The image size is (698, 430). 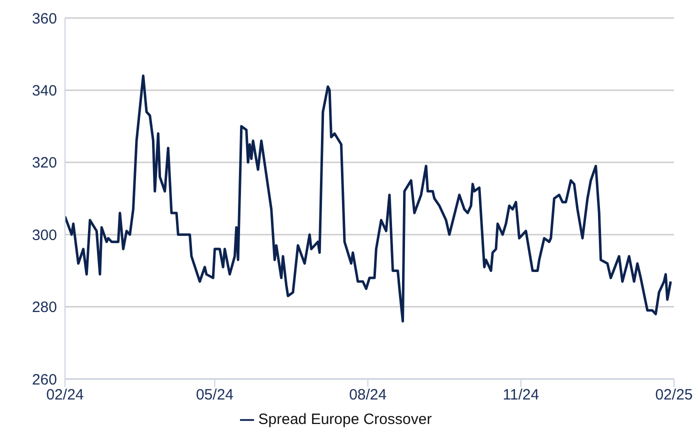 What do you see at coordinates (44, 91) in the screenshot?
I see `y-tick-label: 340` at bounding box center [44, 91].